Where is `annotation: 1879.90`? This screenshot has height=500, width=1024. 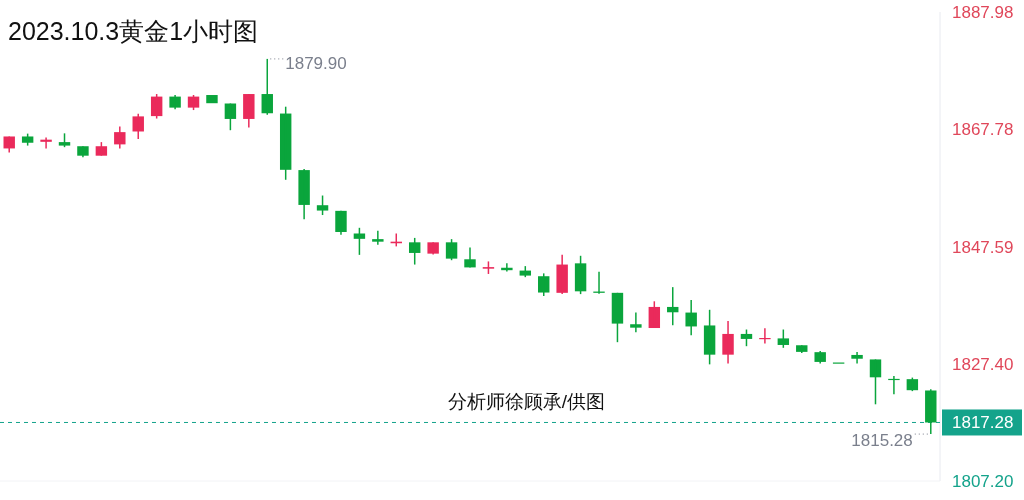
annotation: 1879.90 is located at coordinates (316, 63).